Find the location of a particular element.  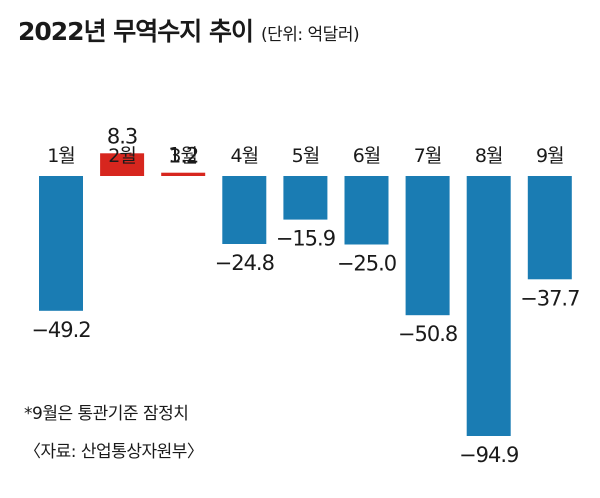

footnote-note: *9월은 통관기준 잠정치 is located at coordinates (106, 414).